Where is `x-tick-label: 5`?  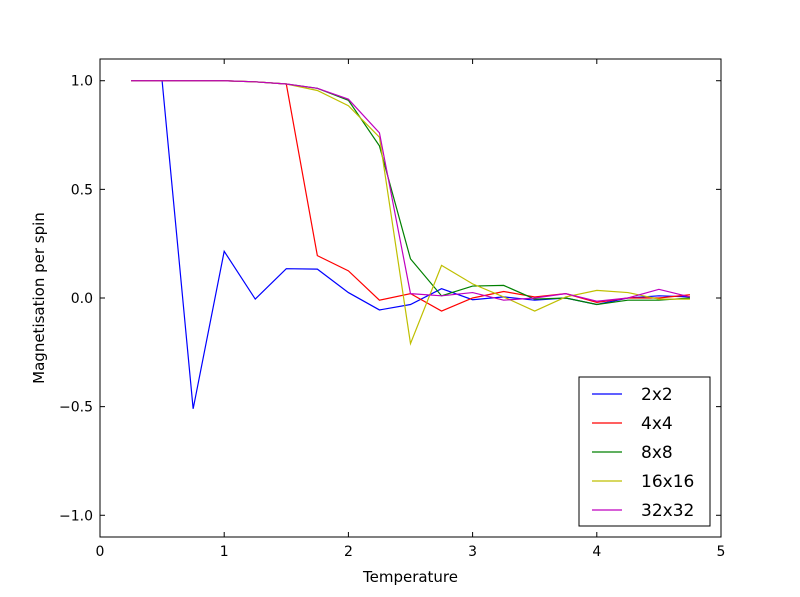 x-tick-label: 5 is located at coordinates (721, 552).